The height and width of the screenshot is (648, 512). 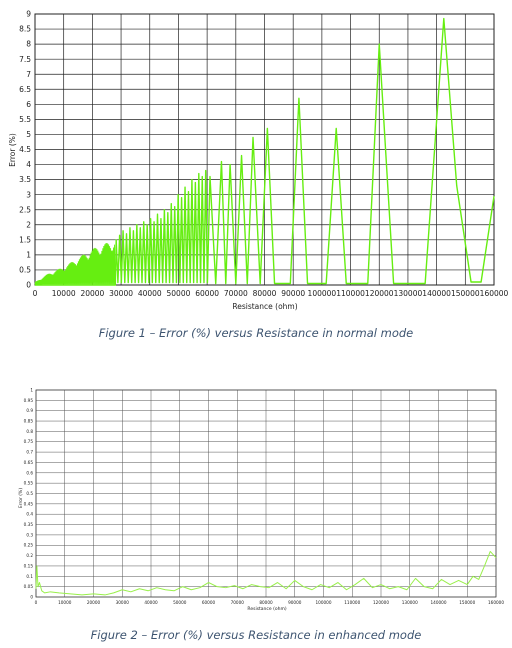 What do you see at coordinates (28, 224) in the screenshot?
I see `y-tick-label: 2` at bounding box center [28, 224].